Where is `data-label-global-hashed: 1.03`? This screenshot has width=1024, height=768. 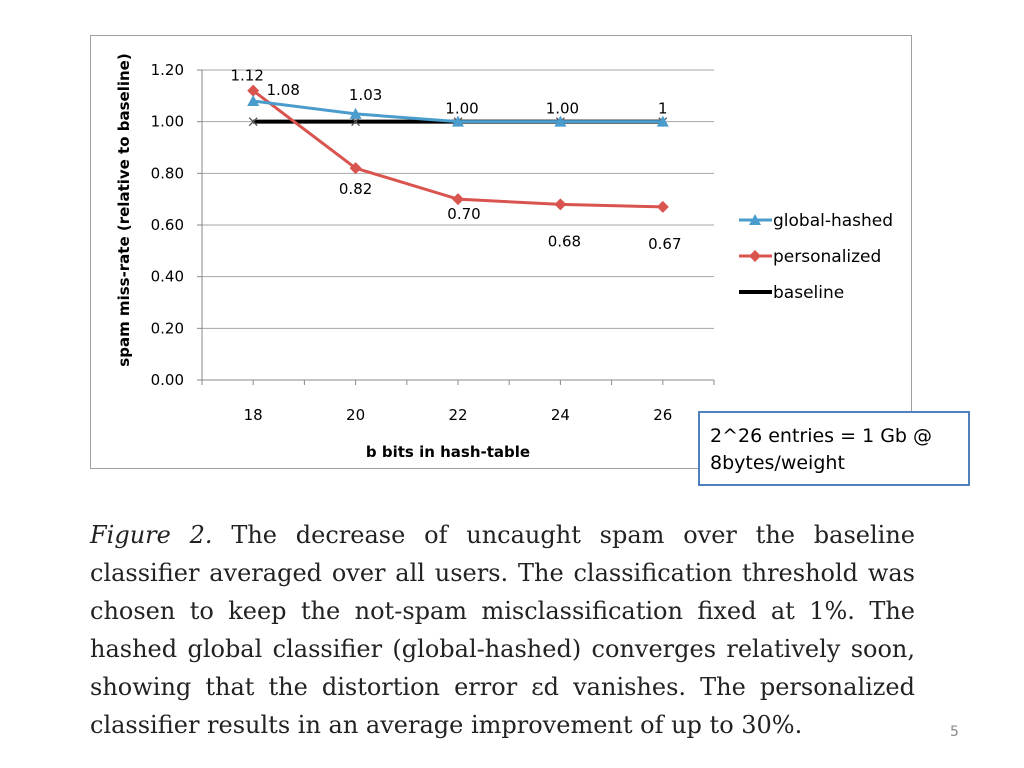
data-label-global-hashed: 1.03 is located at coordinates (365, 95).